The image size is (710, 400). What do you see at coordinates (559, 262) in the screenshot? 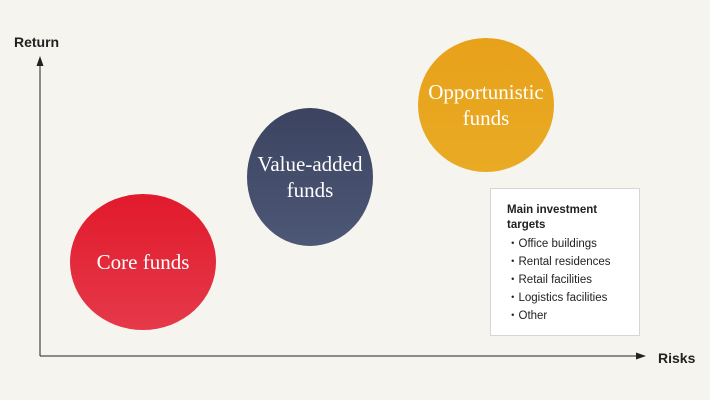
I see `investment-target-item: ・Rental residences` at bounding box center [559, 262].